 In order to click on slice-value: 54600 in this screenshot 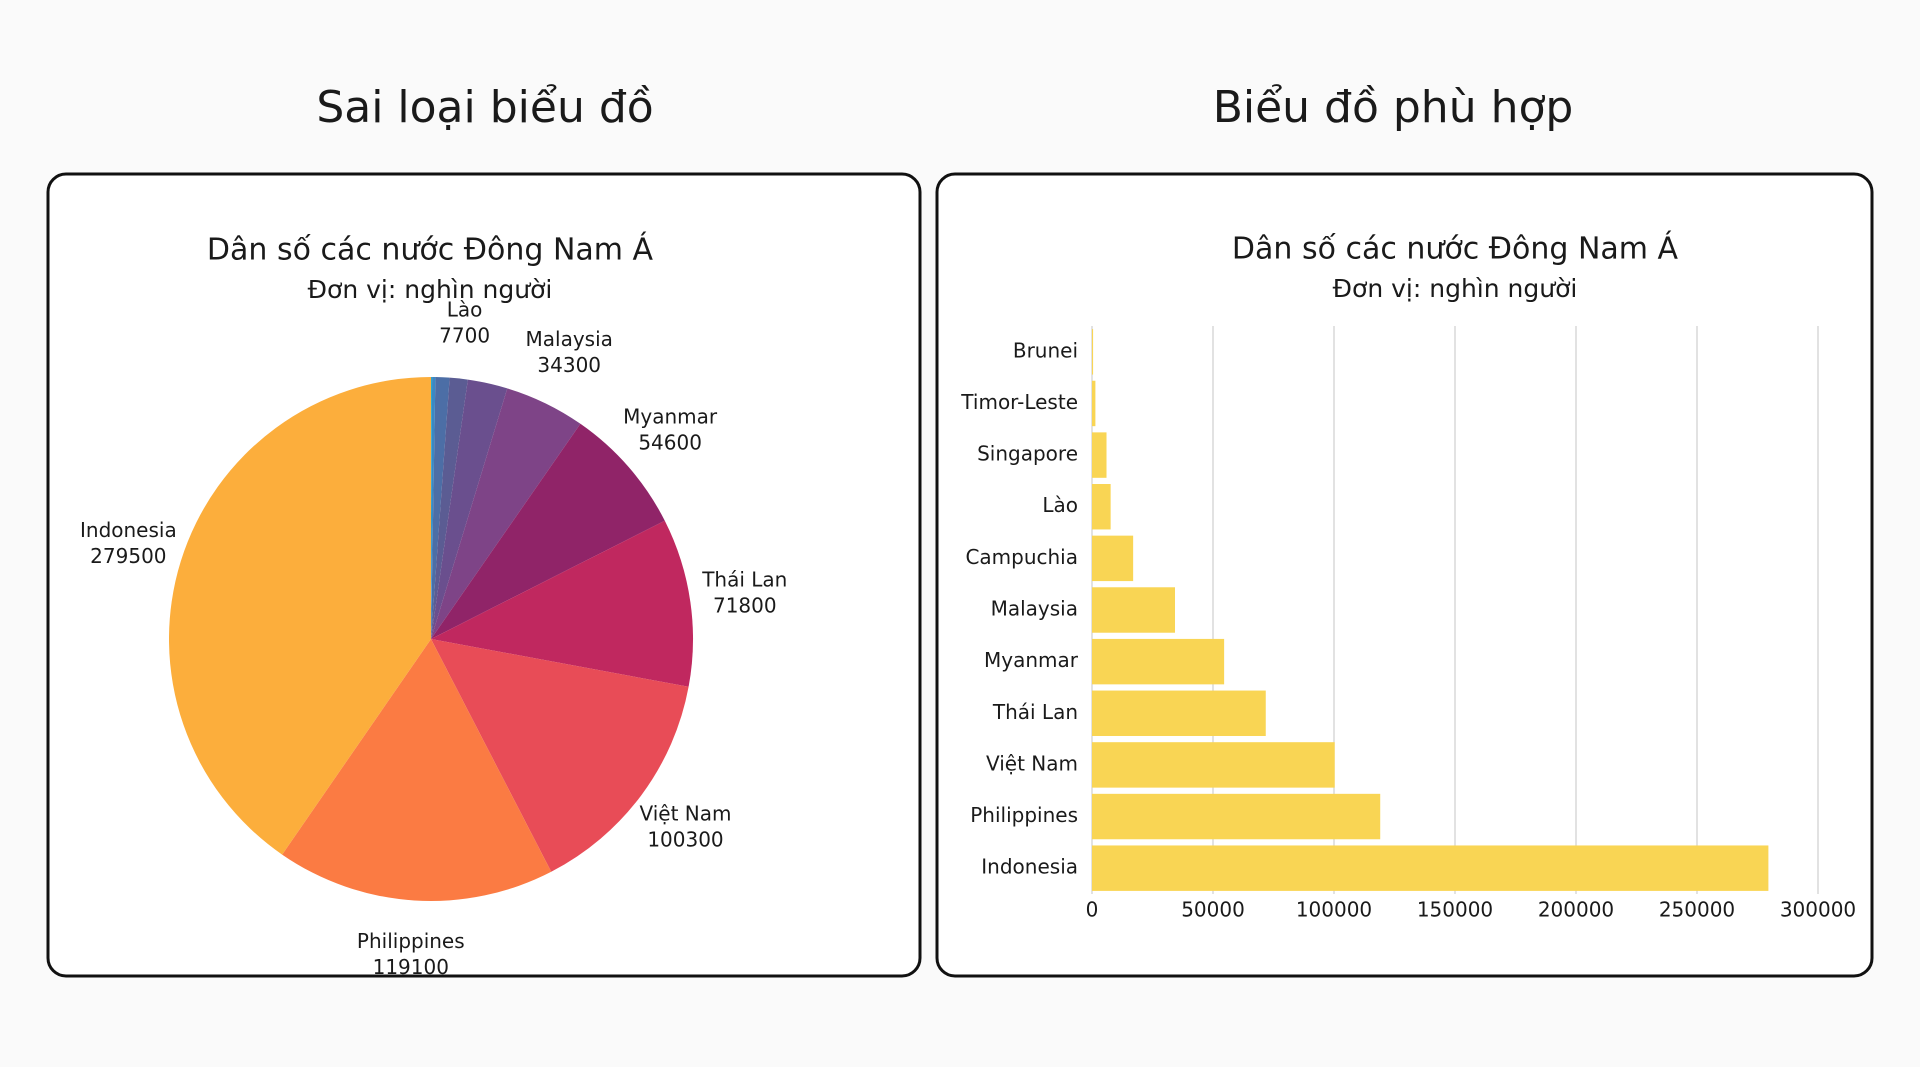, I will do `click(670, 442)`.